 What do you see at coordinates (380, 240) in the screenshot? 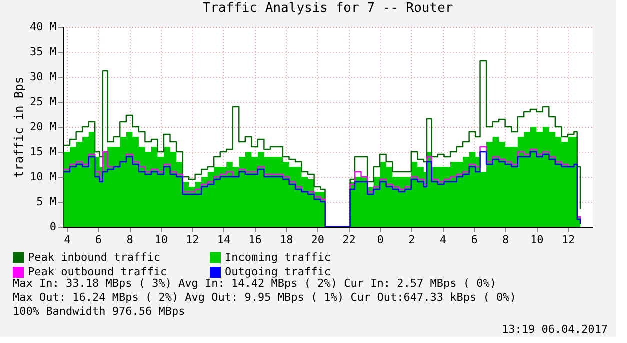
I see `x-tick-label: 0` at bounding box center [380, 240].